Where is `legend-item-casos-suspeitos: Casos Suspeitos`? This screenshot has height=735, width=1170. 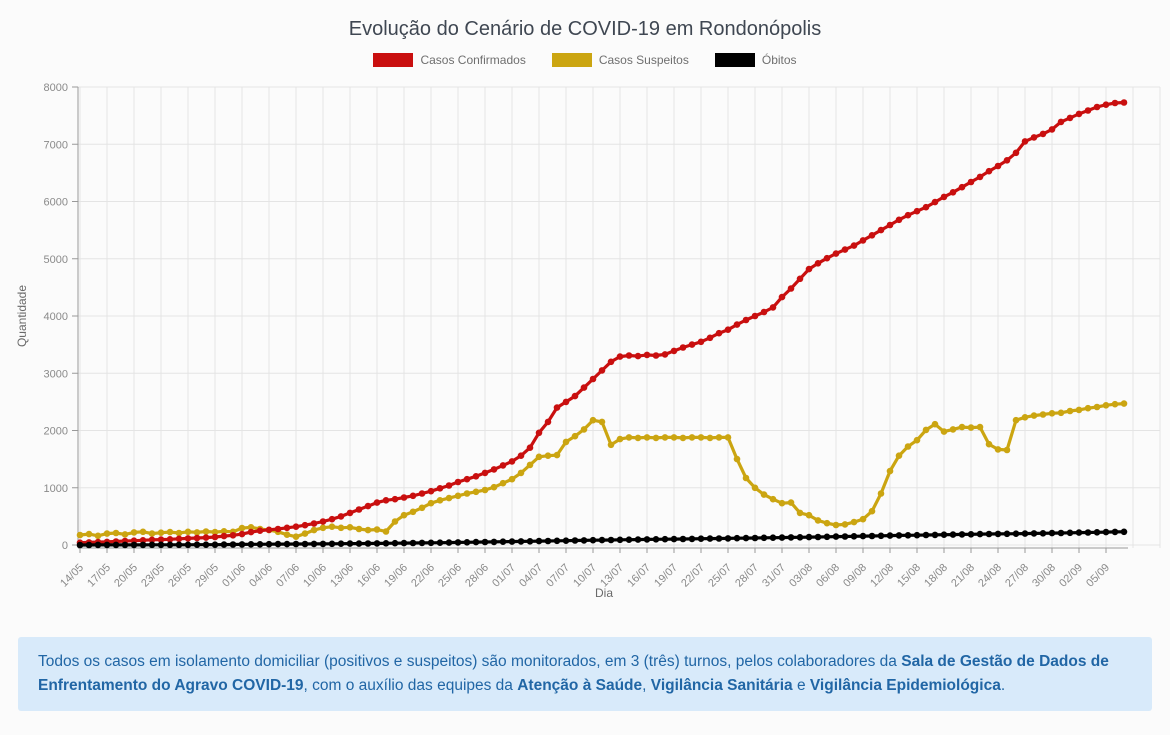
legend-item-casos-suspeitos: Casos Suspeitos is located at coordinates (620, 60).